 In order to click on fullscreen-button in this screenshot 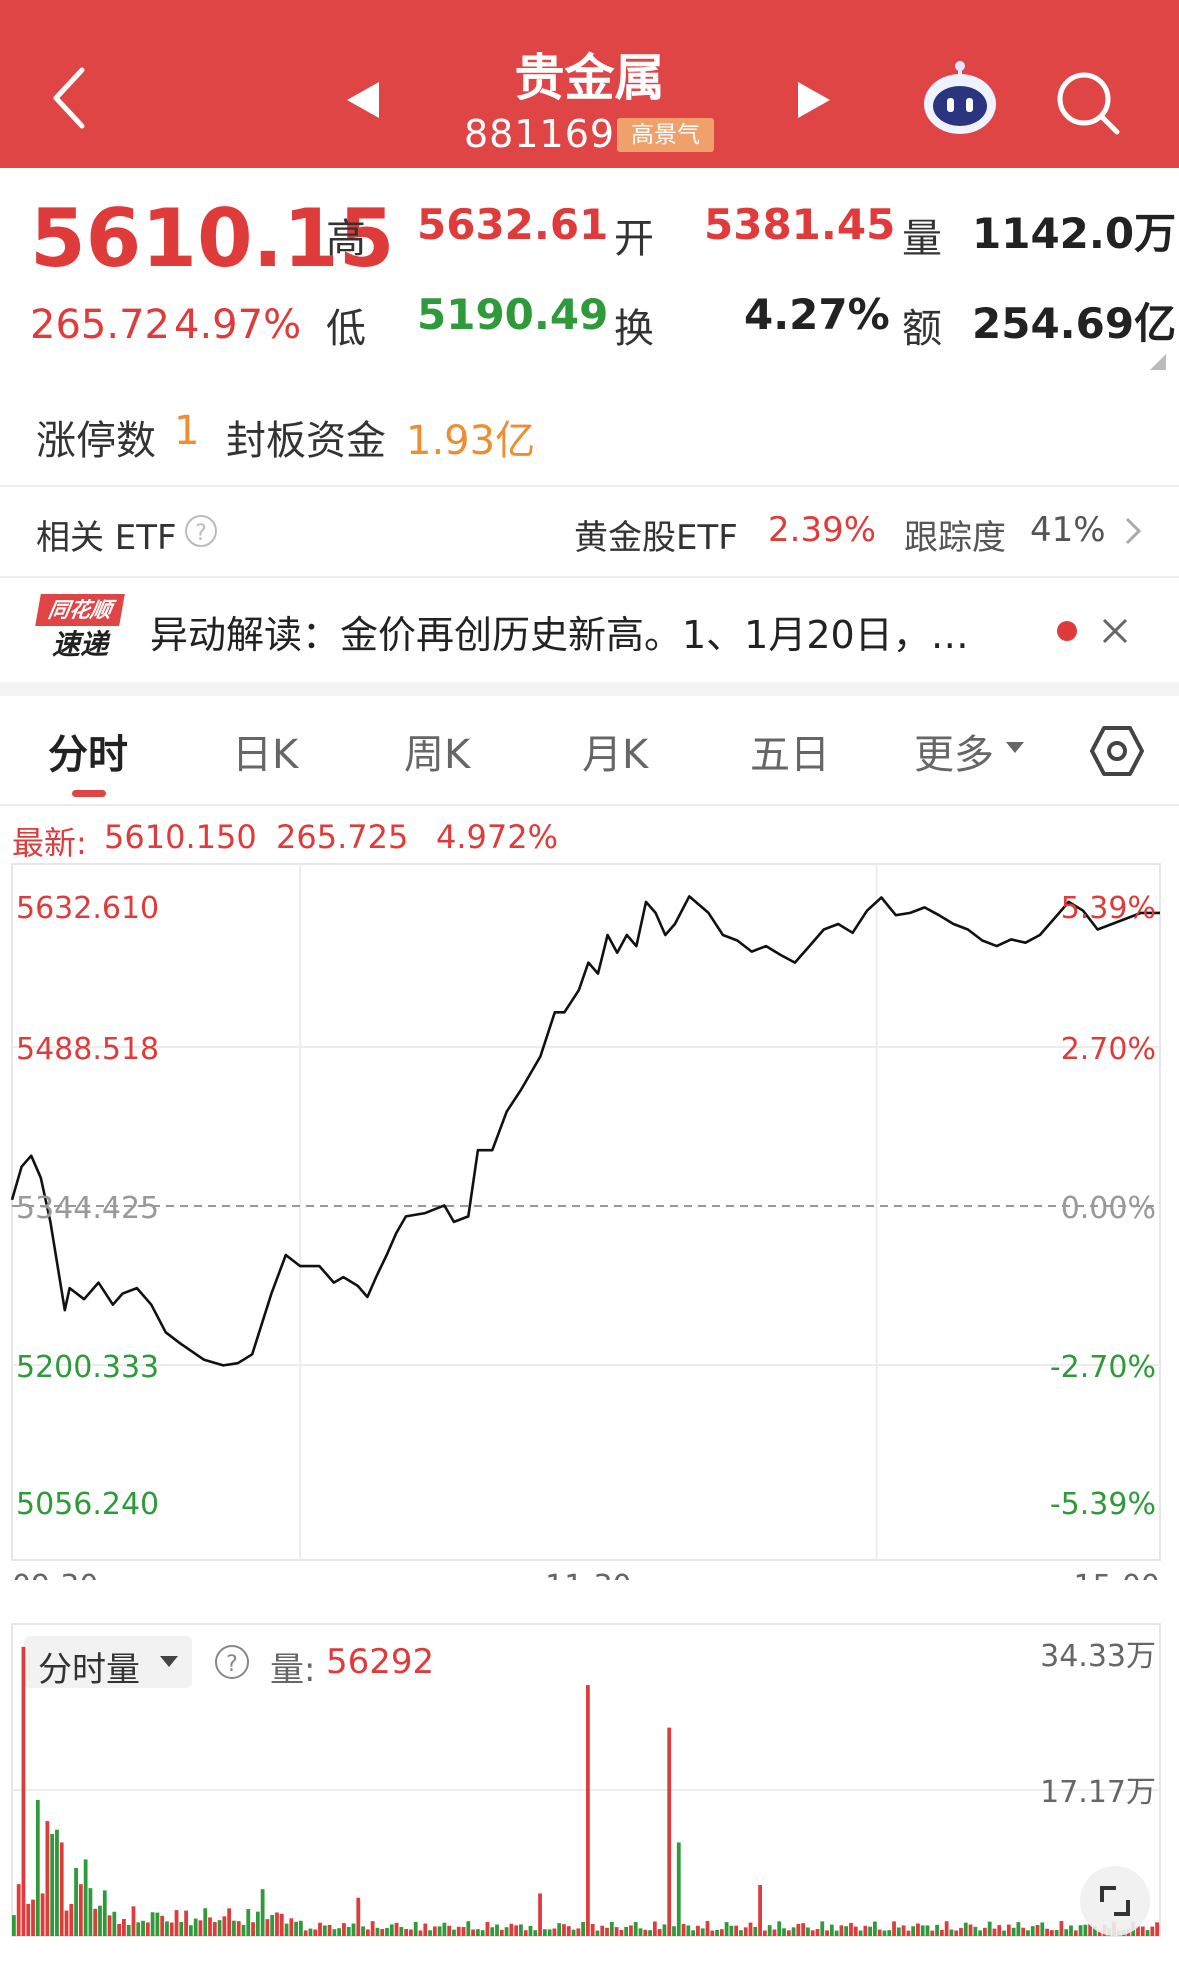, I will do `click(1115, 1901)`.